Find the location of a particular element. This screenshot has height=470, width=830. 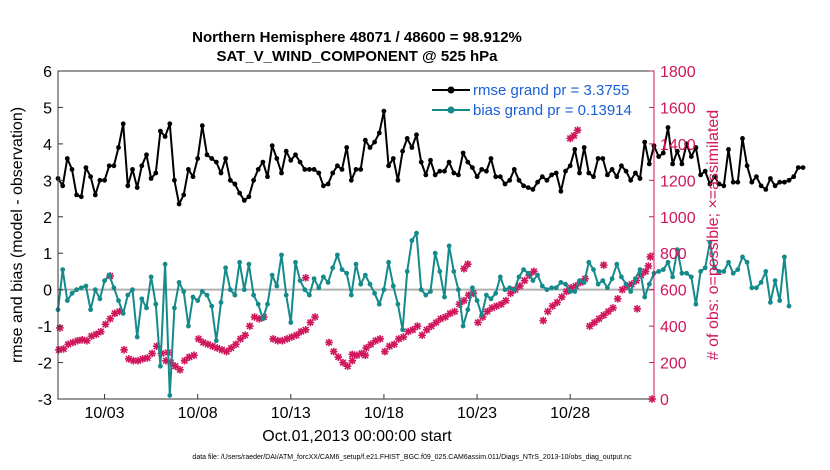

legend-marker-rmse is located at coordinates (451, 90).